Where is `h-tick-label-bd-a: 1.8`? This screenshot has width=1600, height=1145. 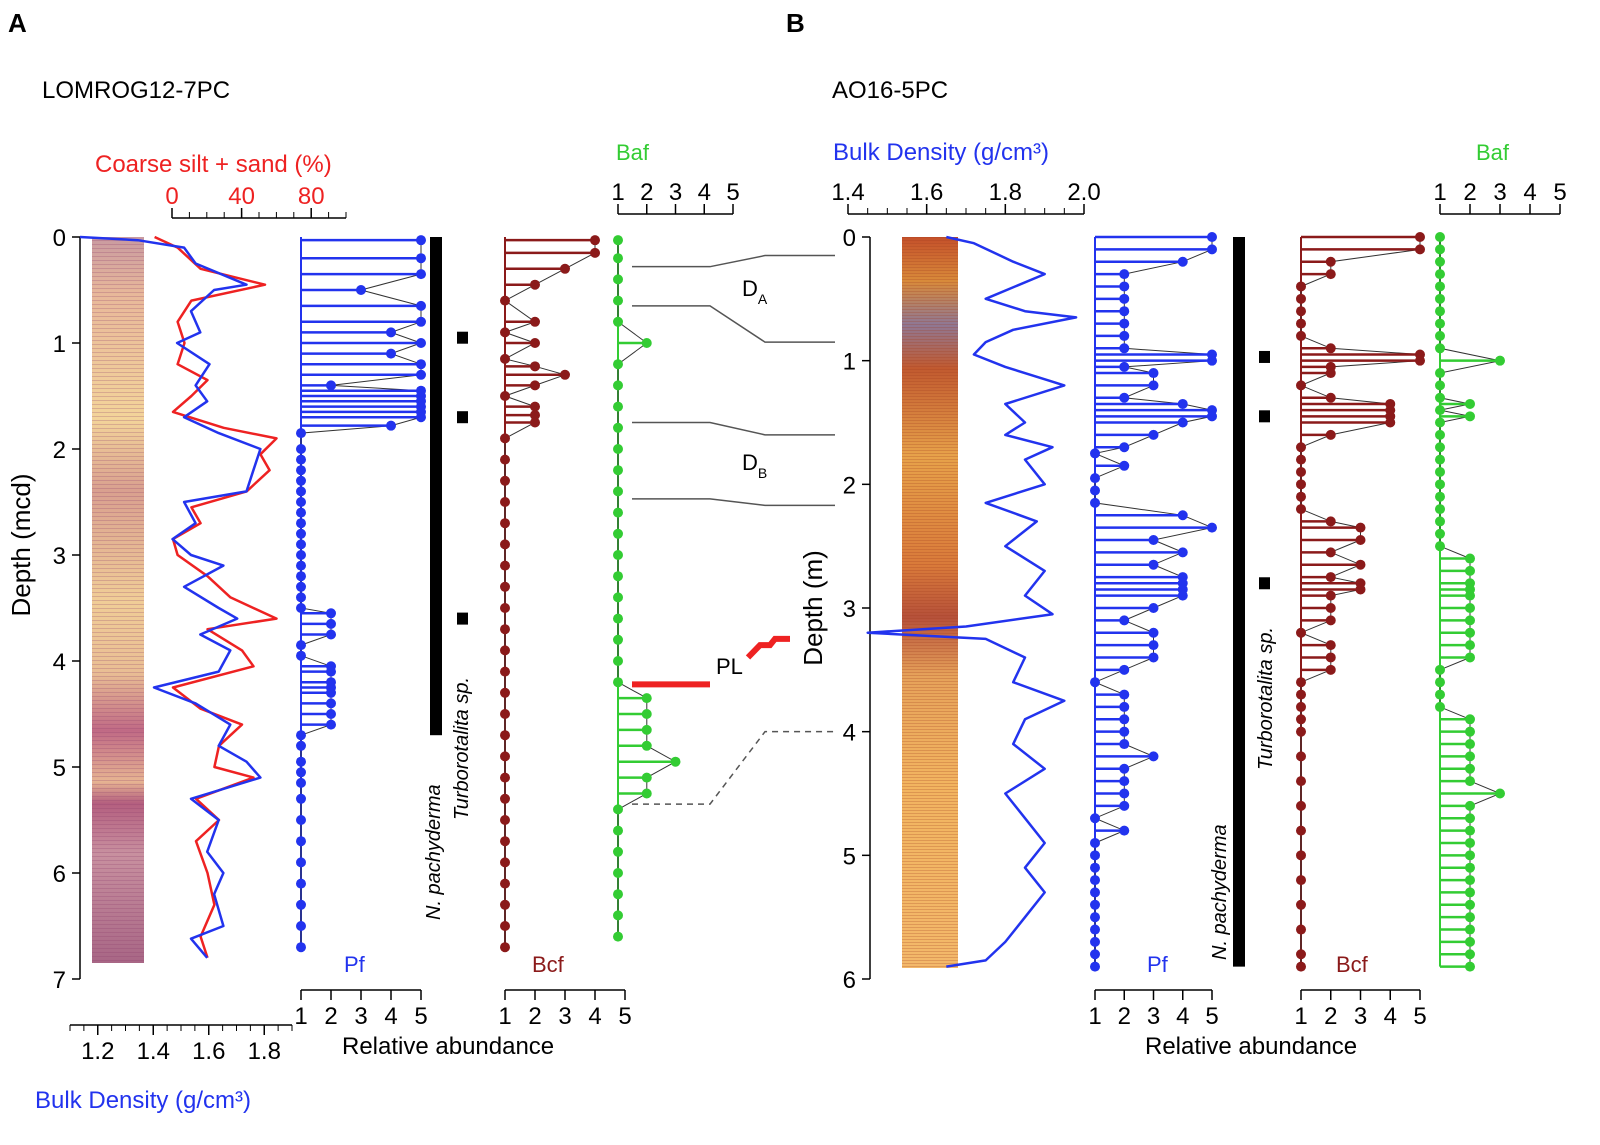 h-tick-label-bd-a: 1.8 is located at coordinates (264, 1051).